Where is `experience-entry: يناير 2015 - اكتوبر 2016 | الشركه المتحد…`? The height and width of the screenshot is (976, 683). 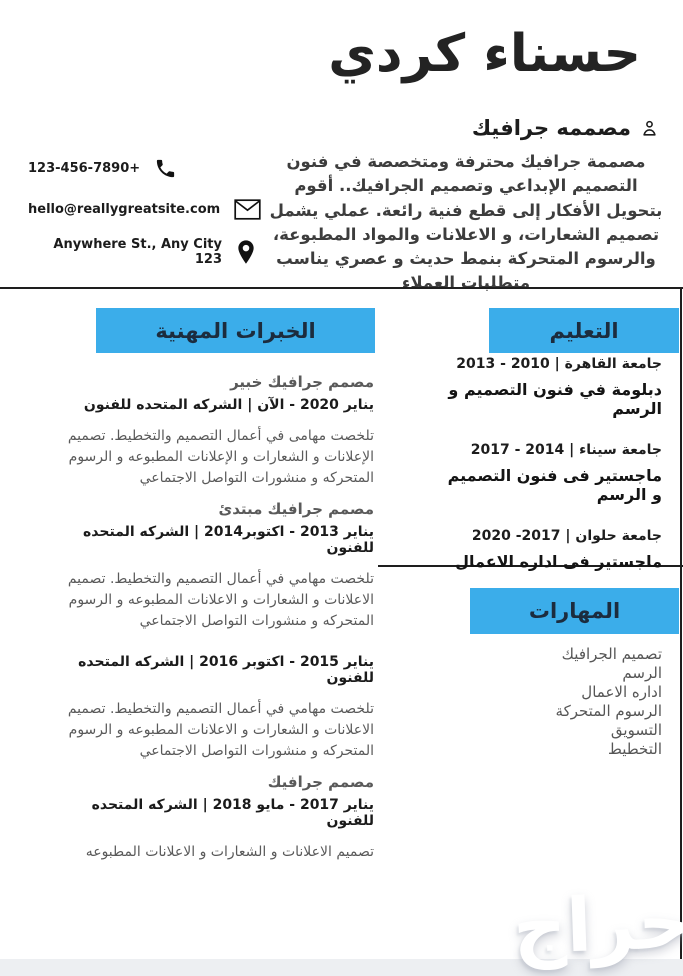
experience-entry: يناير 2015 - اكتوبر 2016 | الشركه المتحد… is located at coordinates (218, 708).